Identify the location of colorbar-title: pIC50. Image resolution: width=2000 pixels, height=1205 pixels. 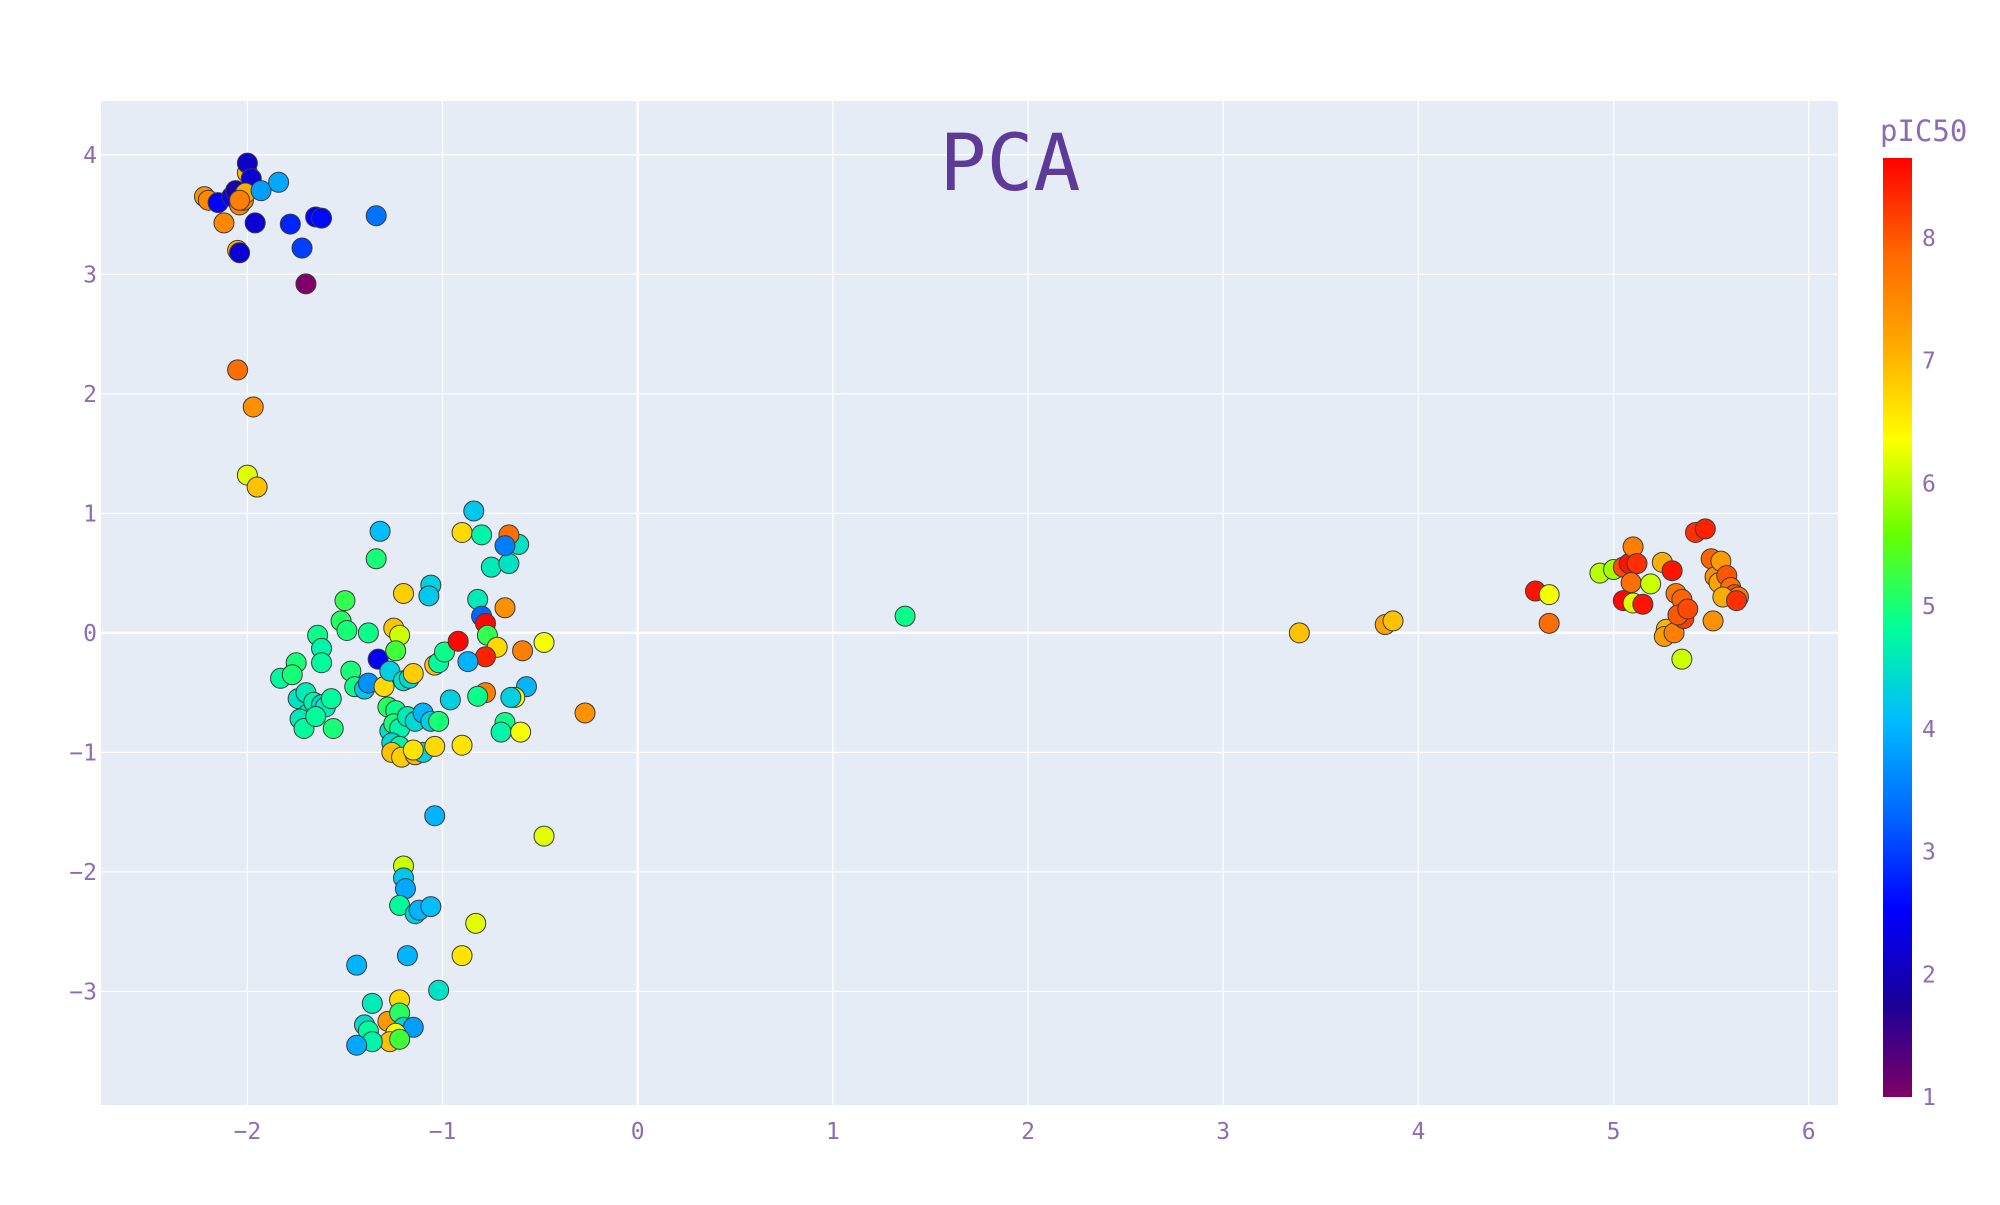
(1923, 131).